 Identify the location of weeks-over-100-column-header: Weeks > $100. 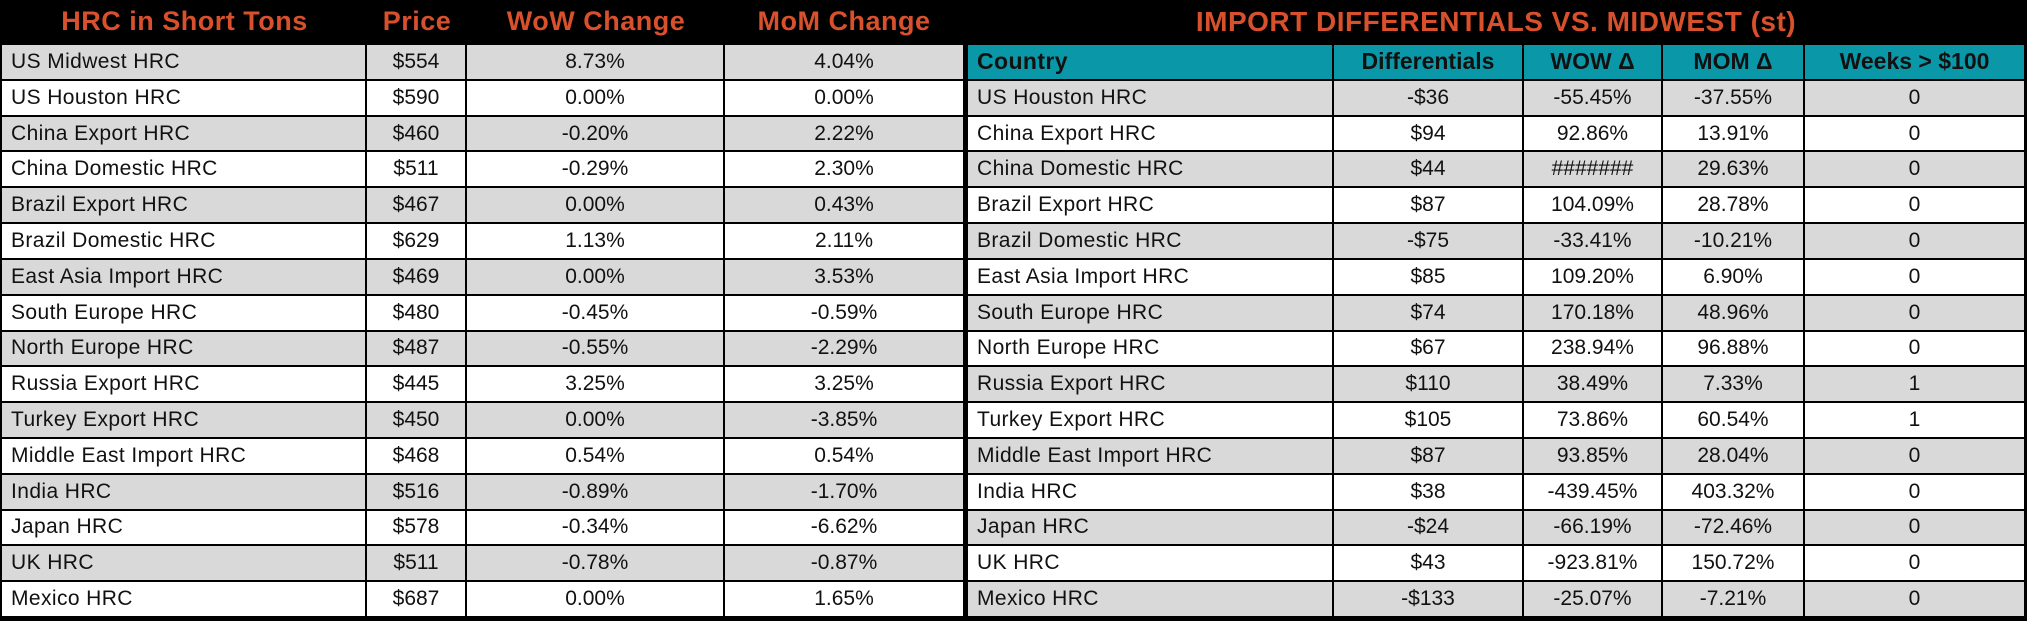
(1914, 61).